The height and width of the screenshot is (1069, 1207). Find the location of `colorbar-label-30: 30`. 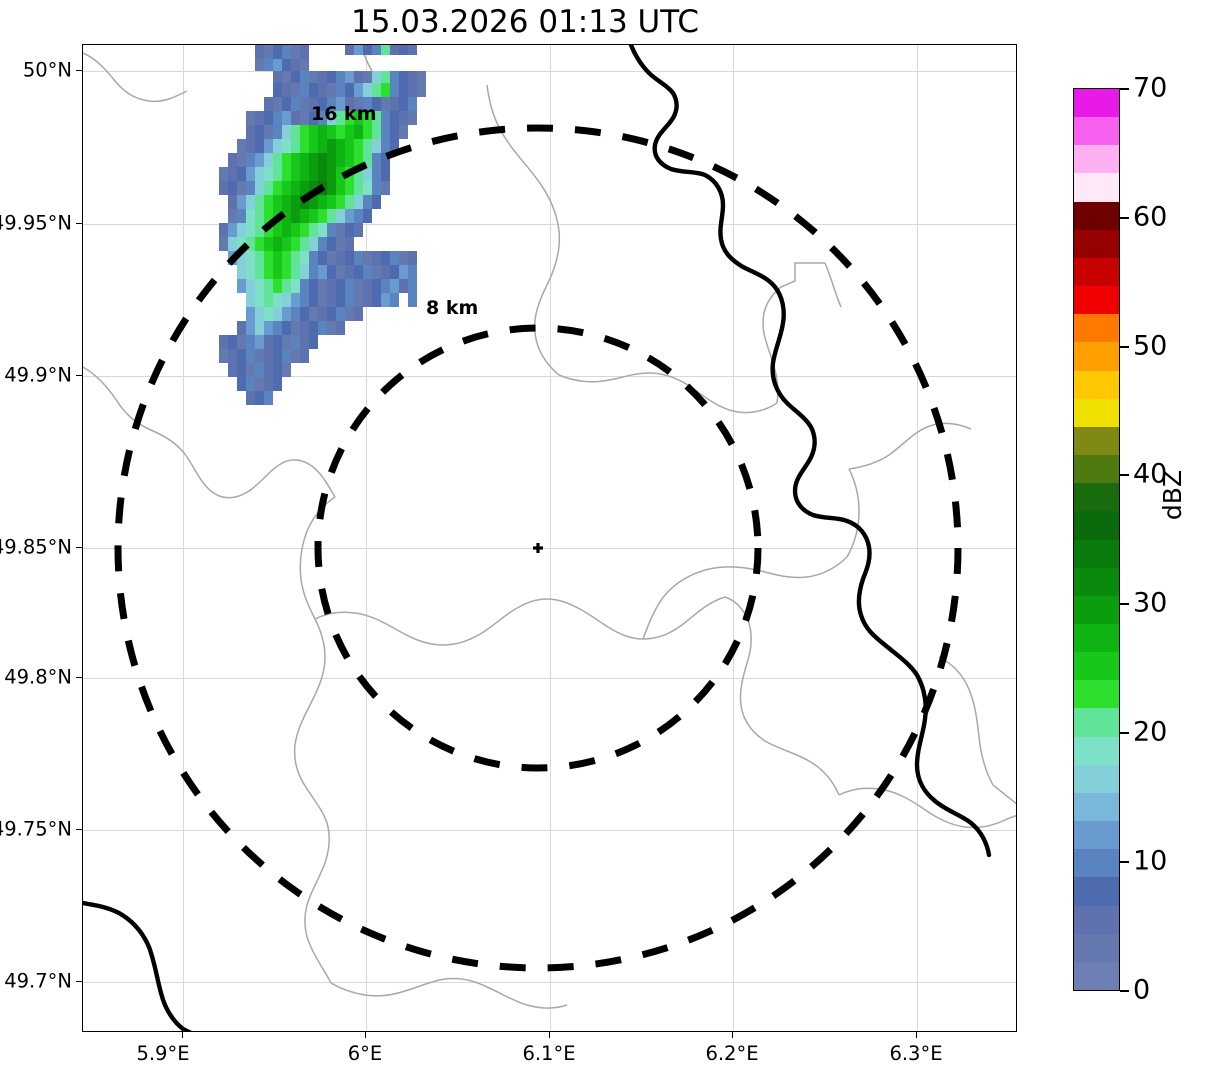

colorbar-label-30: 30 is located at coordinates (1150, 603).